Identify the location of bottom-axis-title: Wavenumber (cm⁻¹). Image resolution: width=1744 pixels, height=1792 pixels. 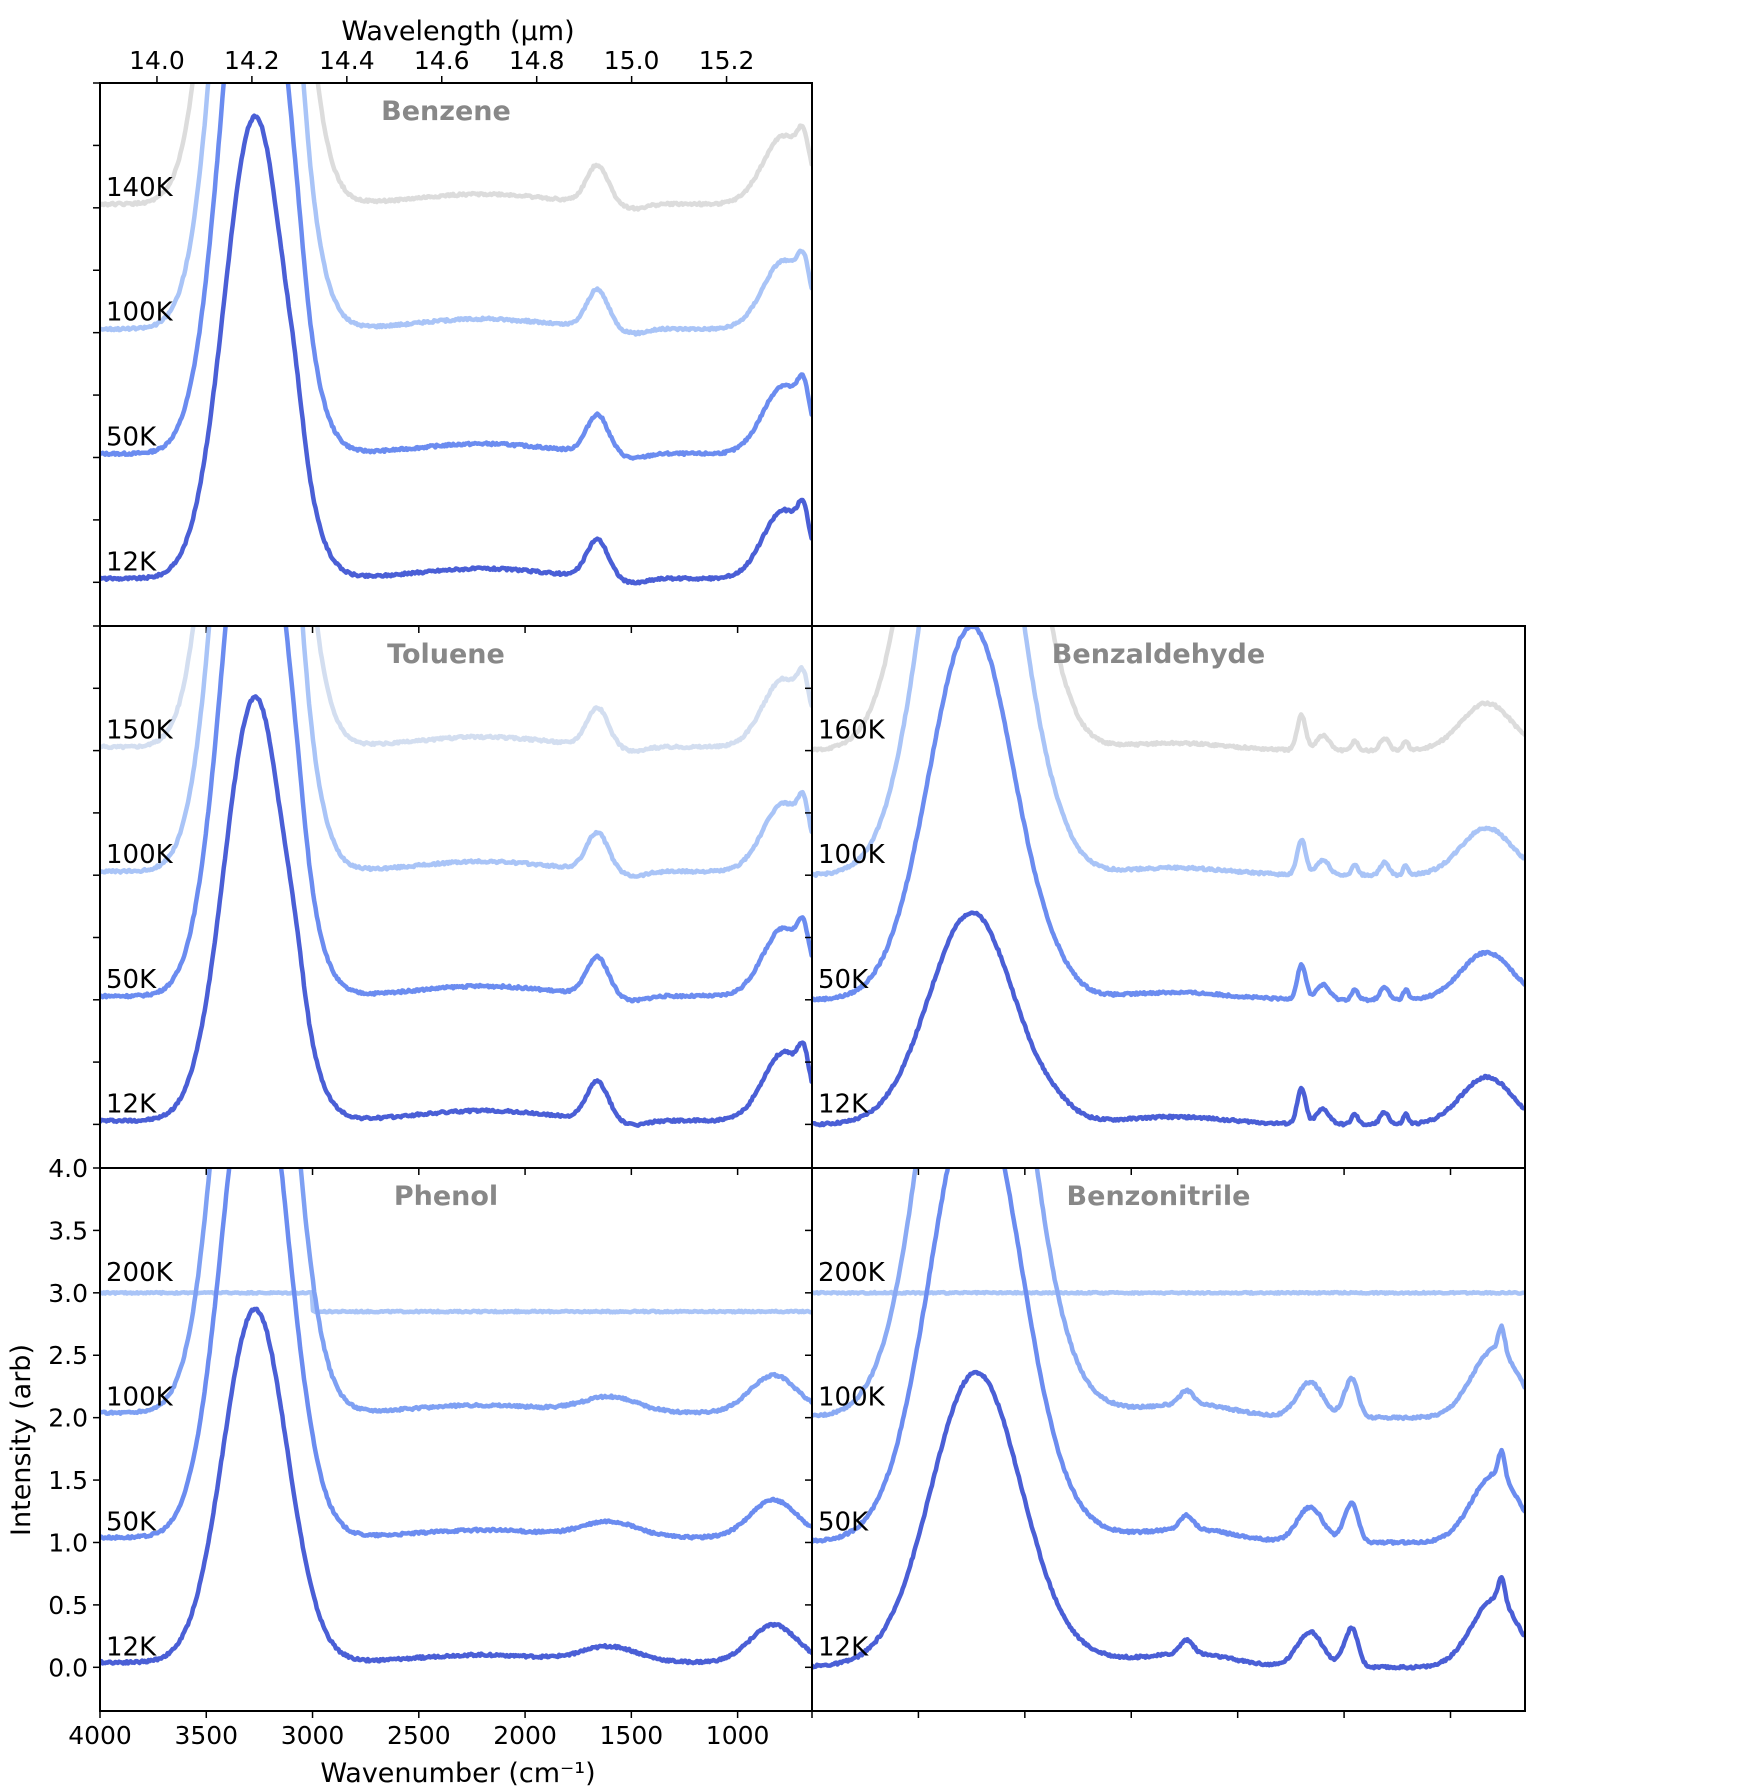
(457, 1773).